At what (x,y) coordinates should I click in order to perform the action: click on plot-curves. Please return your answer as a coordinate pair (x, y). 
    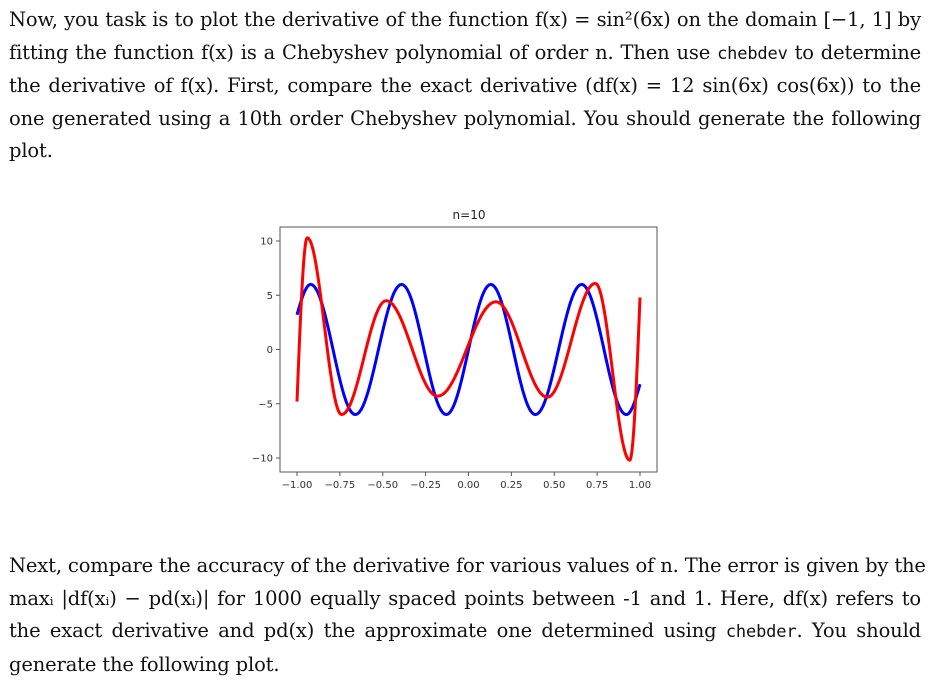
    Looking at the image, I should click on (468, 349).